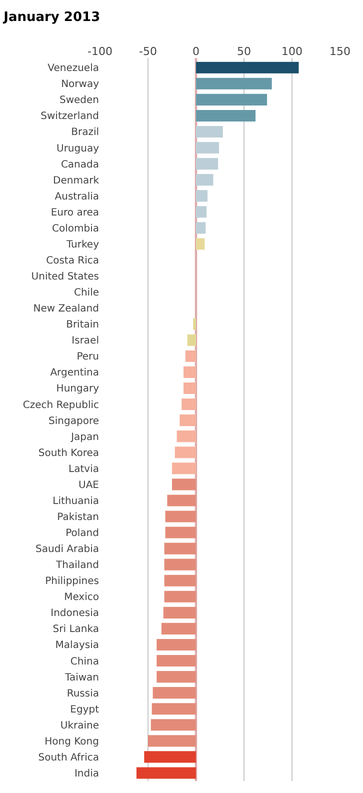 This screenshot has width=363, height=793. I want to click on x-tick-label: -100, so click(100, 51).